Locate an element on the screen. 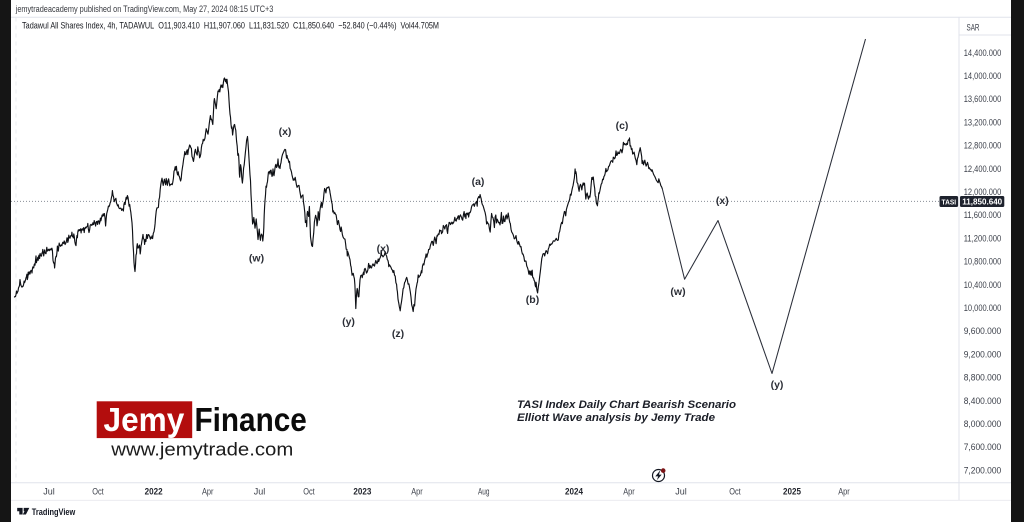 The image size is (1024, 522). svg-text: 9,200.000 is located at coordinates (983, 354).